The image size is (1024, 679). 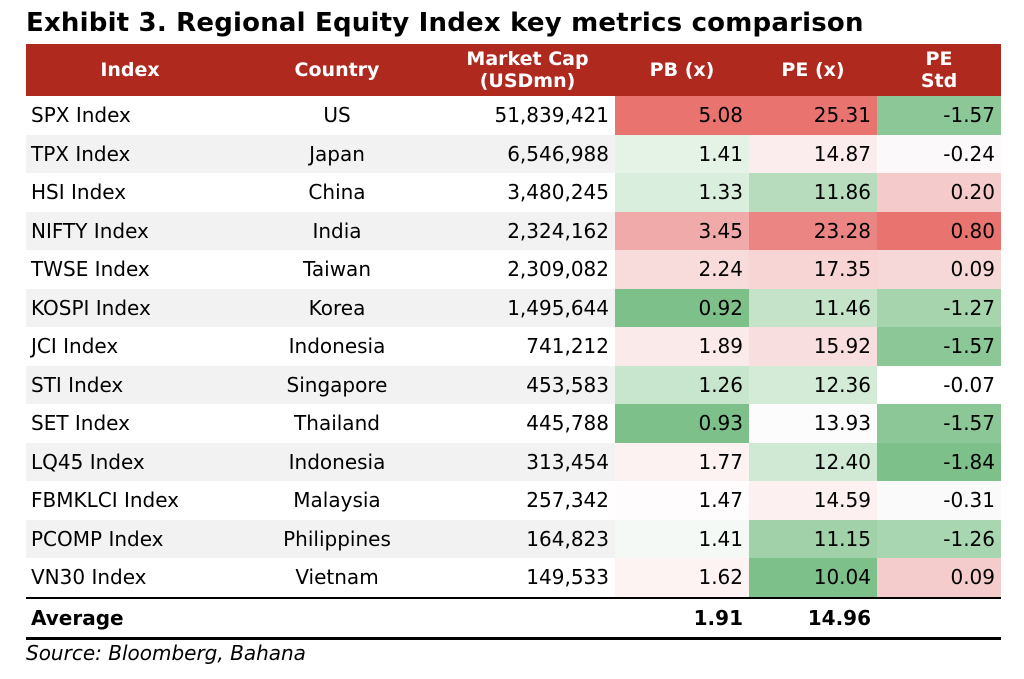 I want to click on average-pe: 14.96, so click(x=813, y=618).